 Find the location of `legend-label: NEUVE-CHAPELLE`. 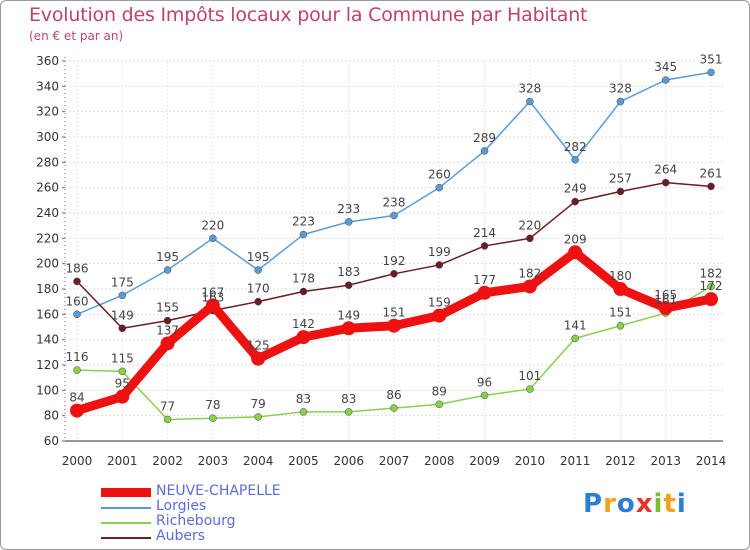

legend-label: NEUVE-CHAPELLE is located at coordinates (218, 491).